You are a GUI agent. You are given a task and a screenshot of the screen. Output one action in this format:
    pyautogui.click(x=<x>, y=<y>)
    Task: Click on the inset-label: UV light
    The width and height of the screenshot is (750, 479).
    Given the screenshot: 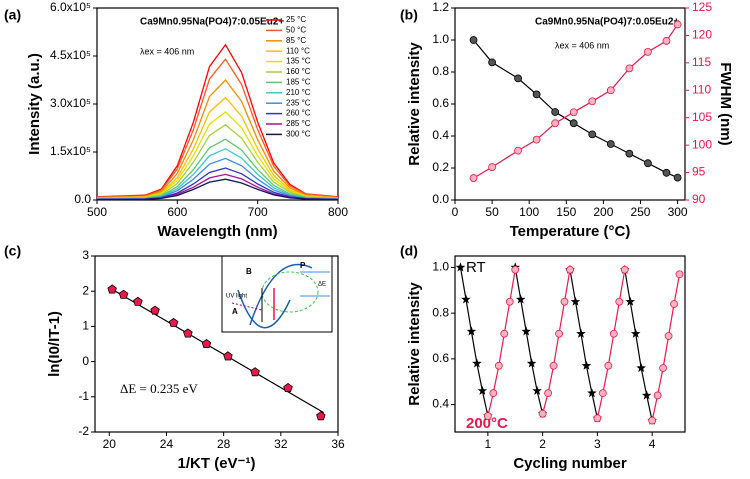 What is the action you would take?
    pyautogui.click(x=236, y=297)
    